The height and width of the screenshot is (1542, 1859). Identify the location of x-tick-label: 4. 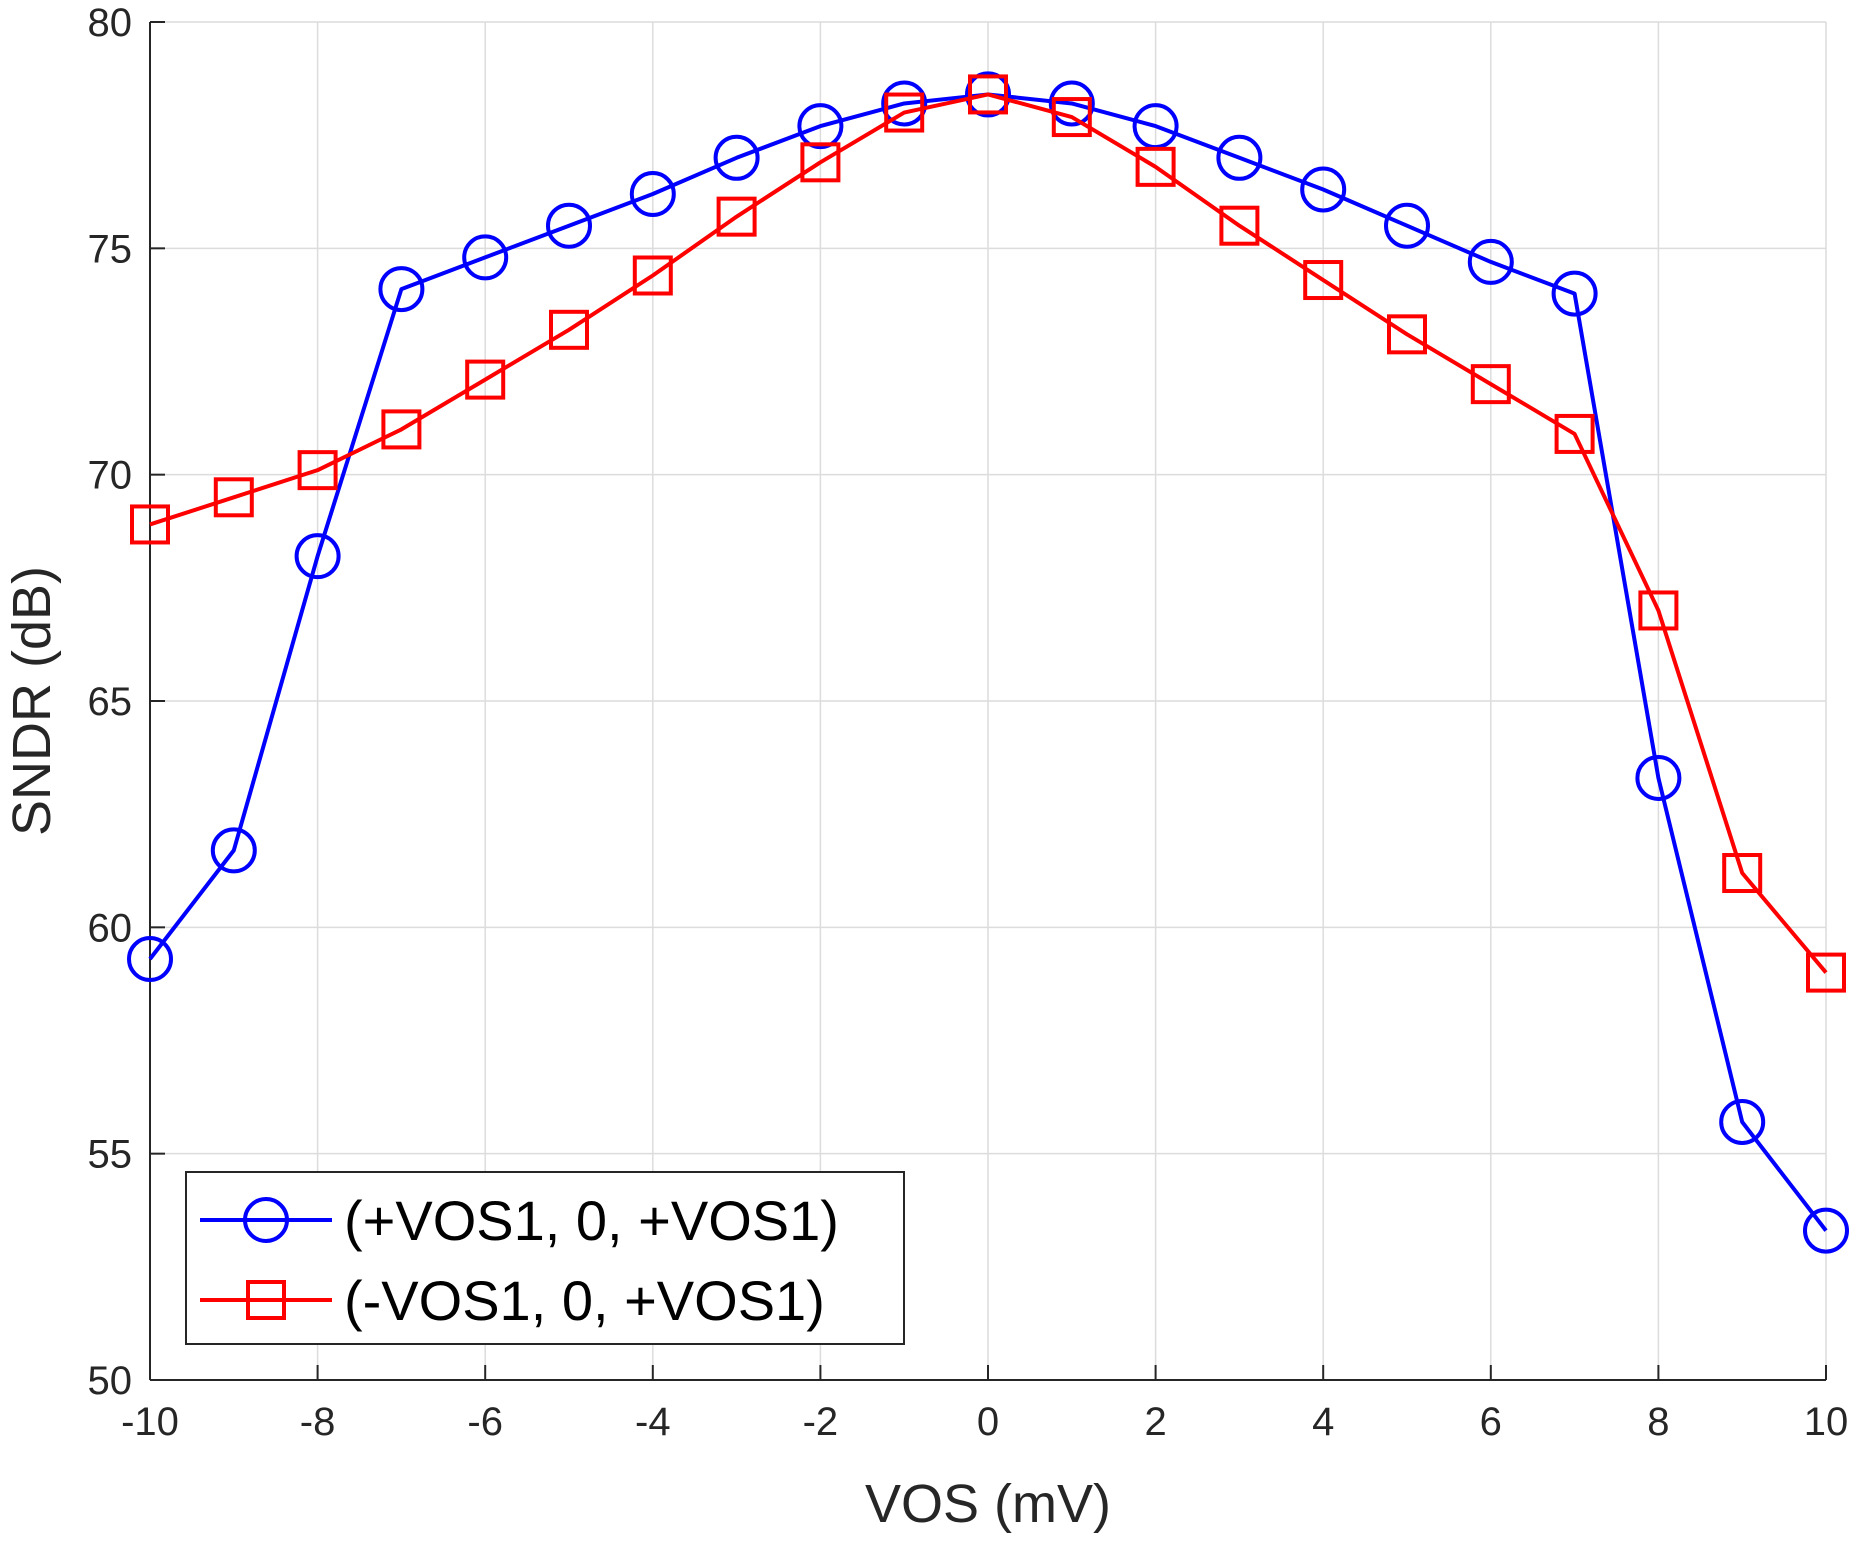
(1323, 1422).